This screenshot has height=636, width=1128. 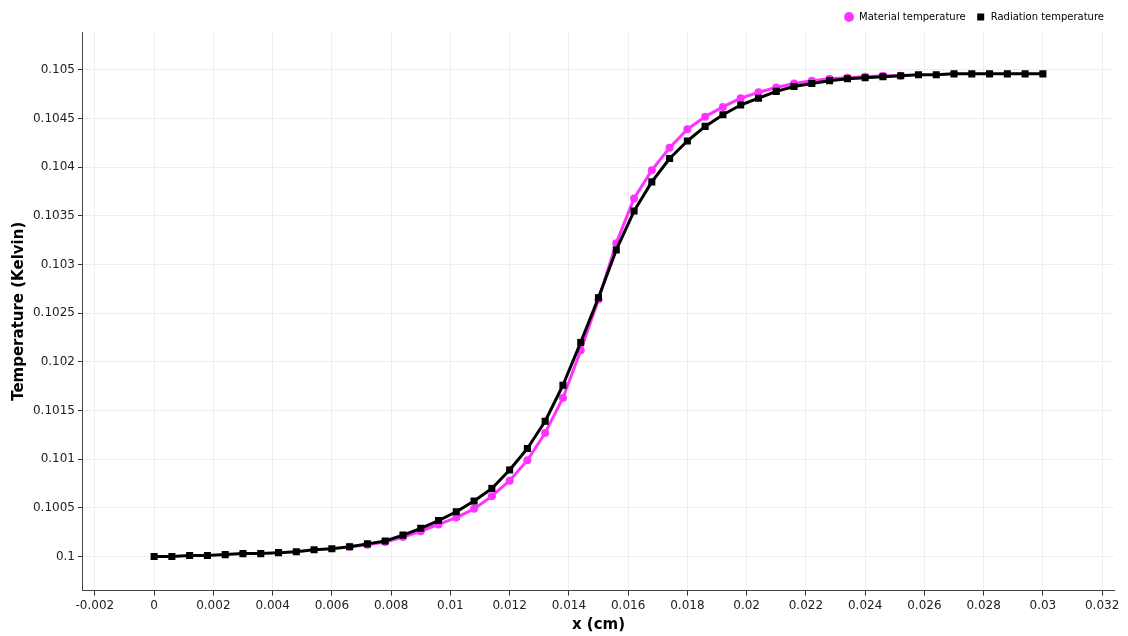 I want to click on y-tick-label: 0.102, so click(x=57, y=361).